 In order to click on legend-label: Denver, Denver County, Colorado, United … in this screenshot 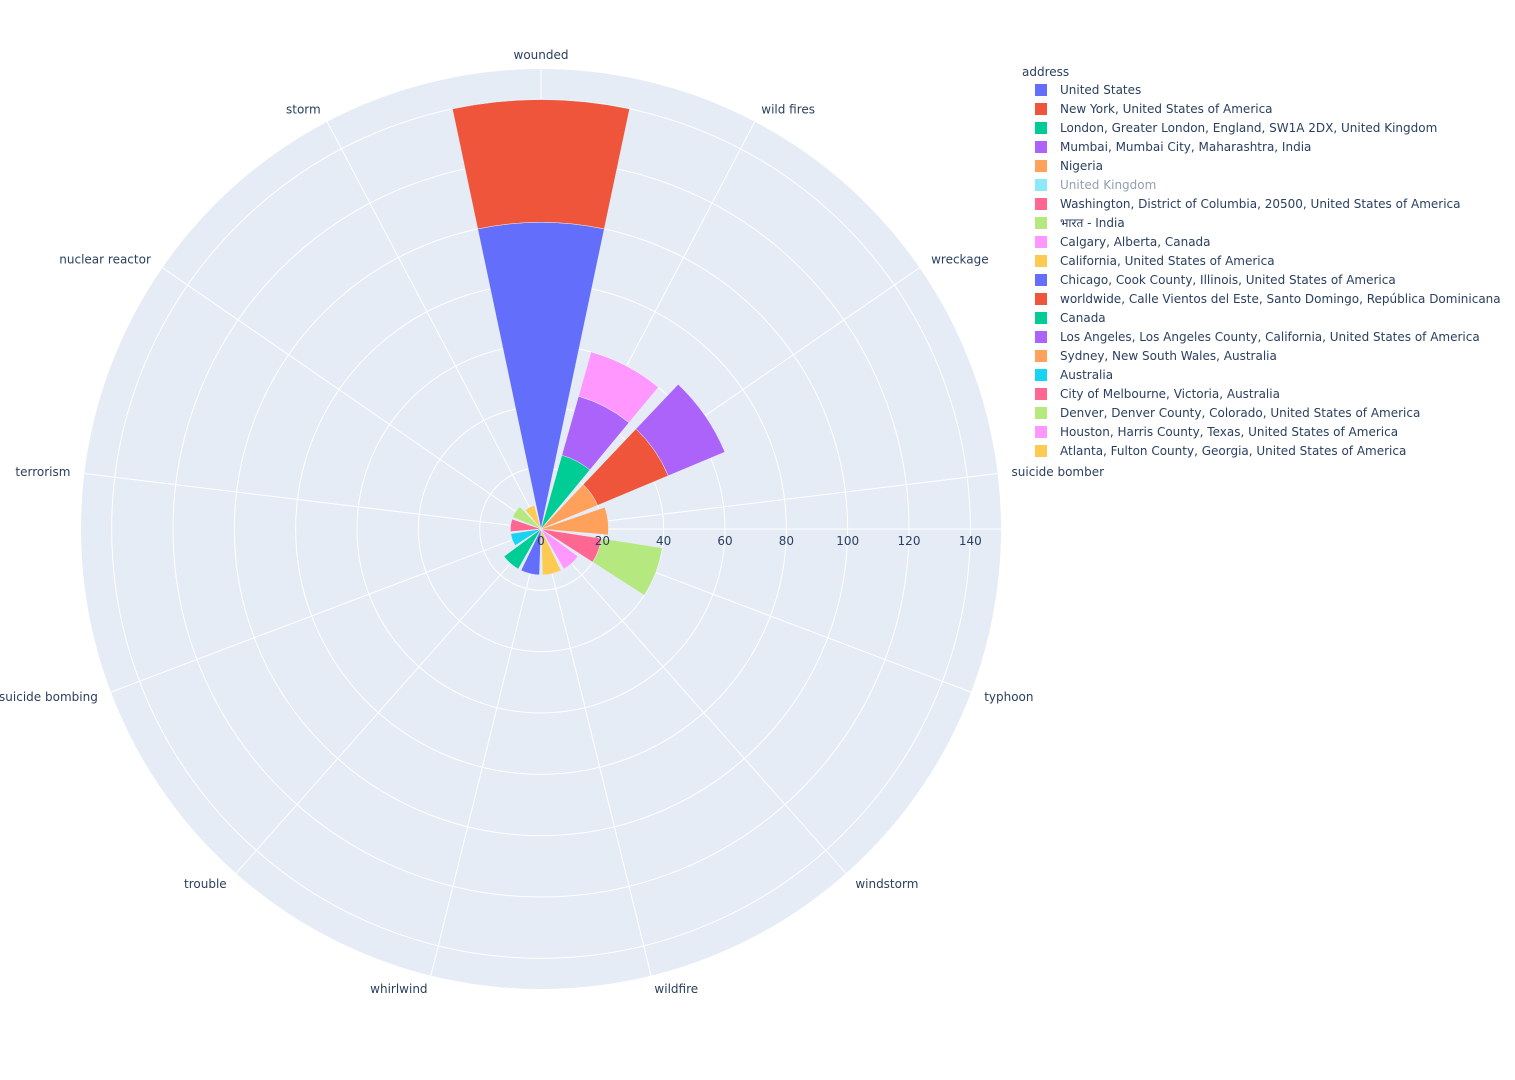, I will do `click(1240, 413)`.